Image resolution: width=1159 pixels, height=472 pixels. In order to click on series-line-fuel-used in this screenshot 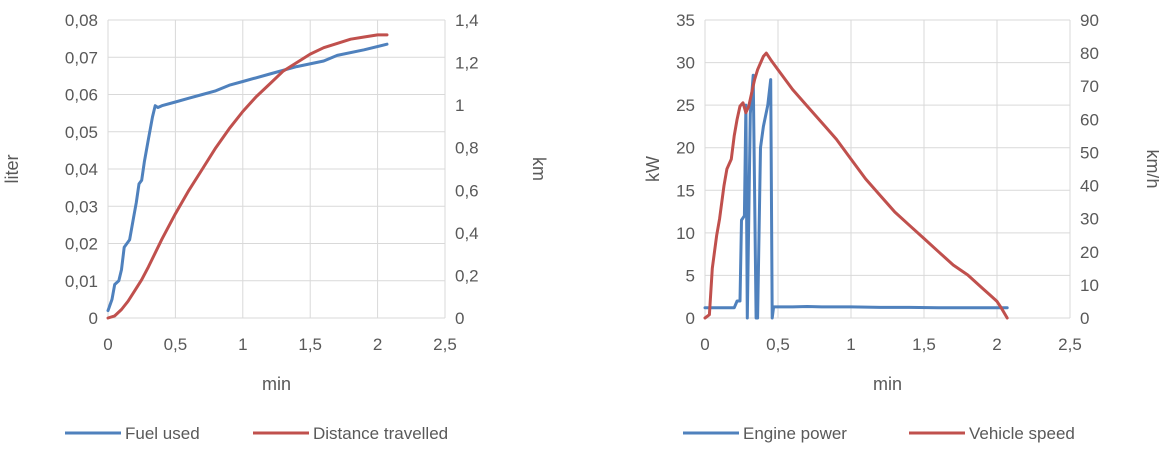, I will do `click(247, 177)`.